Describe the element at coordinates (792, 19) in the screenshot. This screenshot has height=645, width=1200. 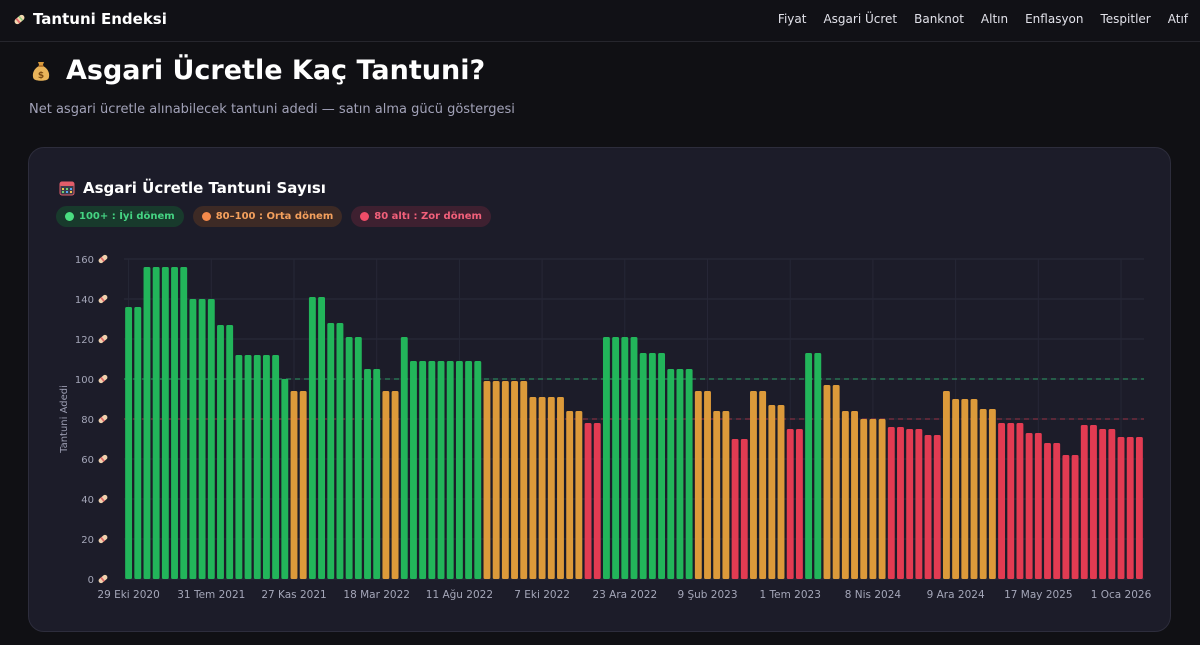
I see `nav-link-fiyat: Fiyat` at that location.